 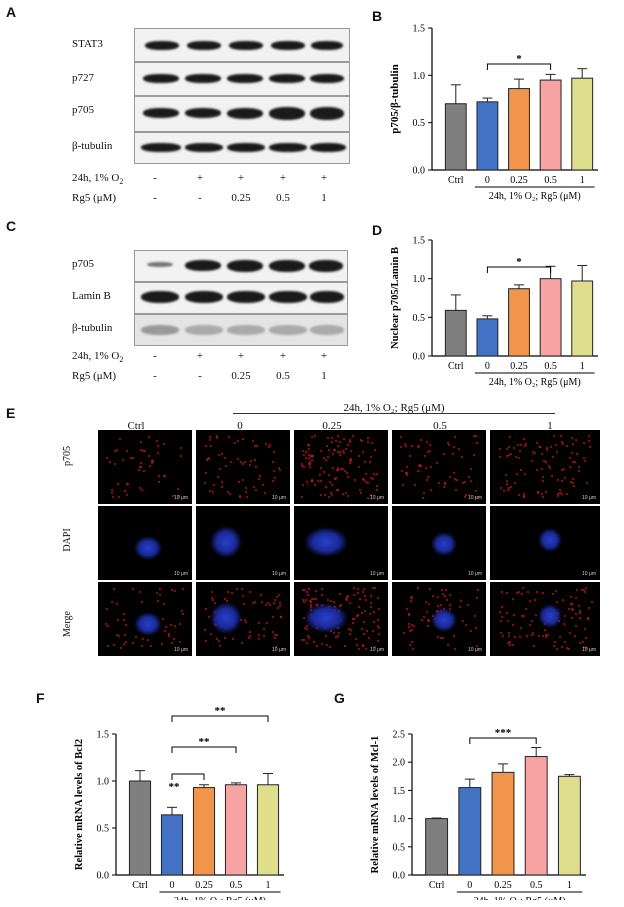 I want to click on panel-label-a: A, so click(x=11, y=12).